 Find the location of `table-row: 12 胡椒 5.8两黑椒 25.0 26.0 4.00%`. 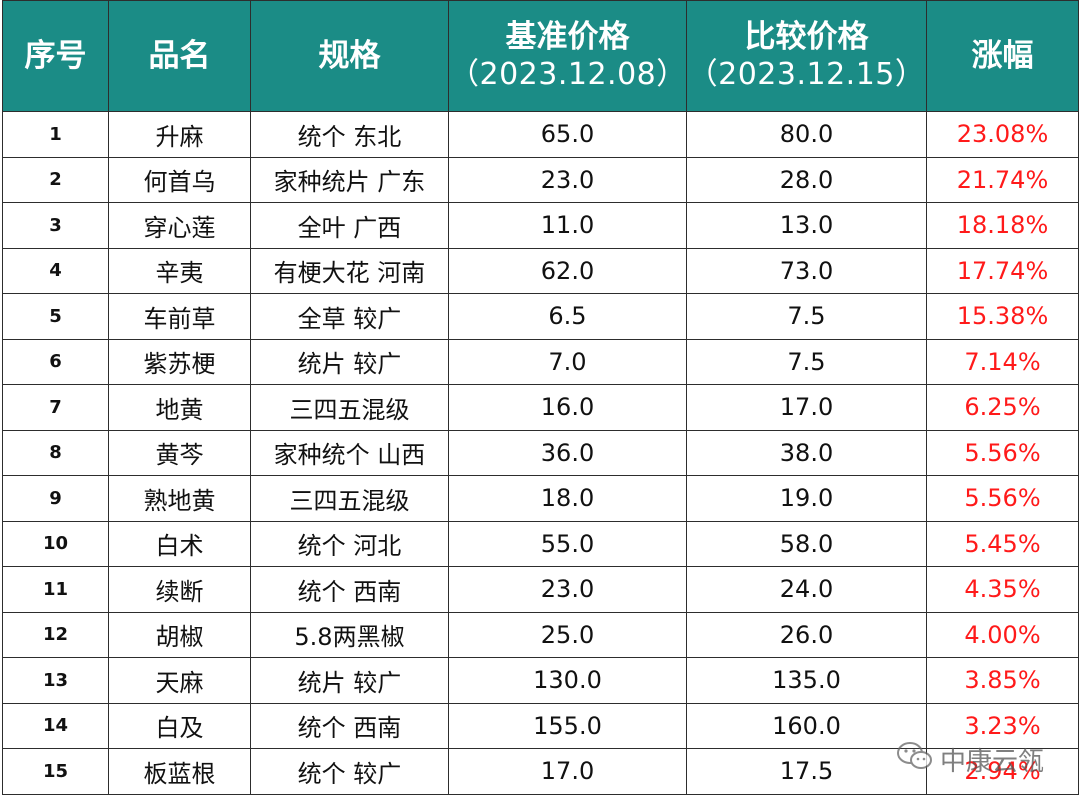

table-row: 12 胡椒 5.8两黑椒 25.0 26.0 4.00% is located at coordinates (540, 634).